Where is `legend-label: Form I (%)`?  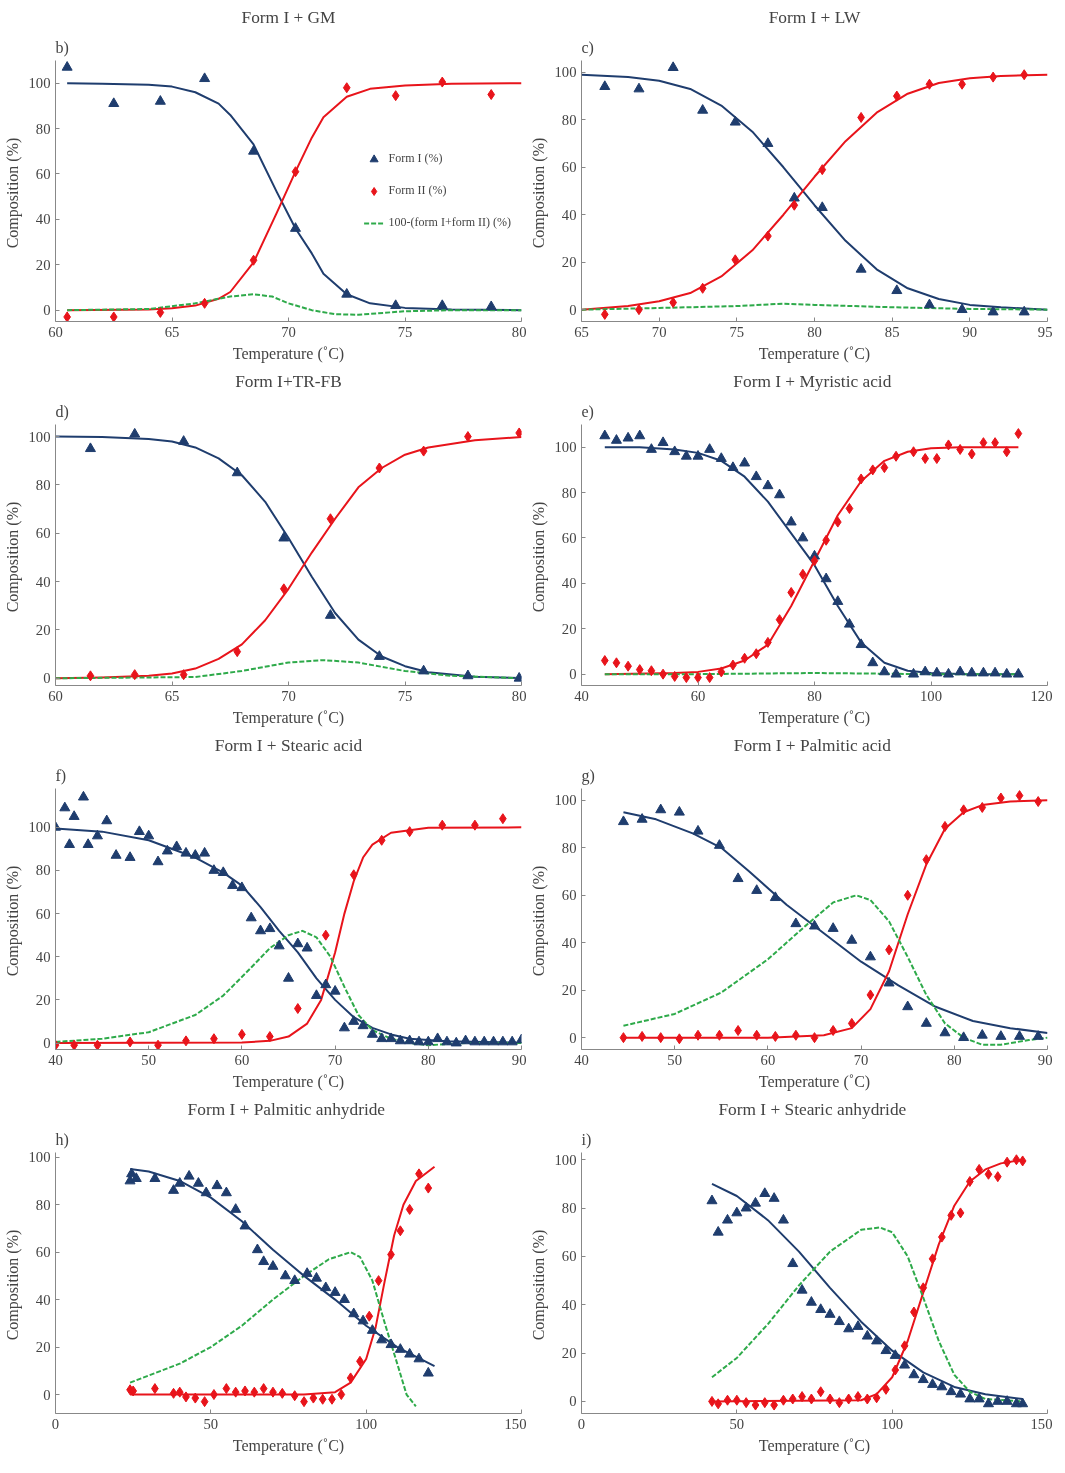 legend-label: Form I (%) is located at coordinates (415, 158).